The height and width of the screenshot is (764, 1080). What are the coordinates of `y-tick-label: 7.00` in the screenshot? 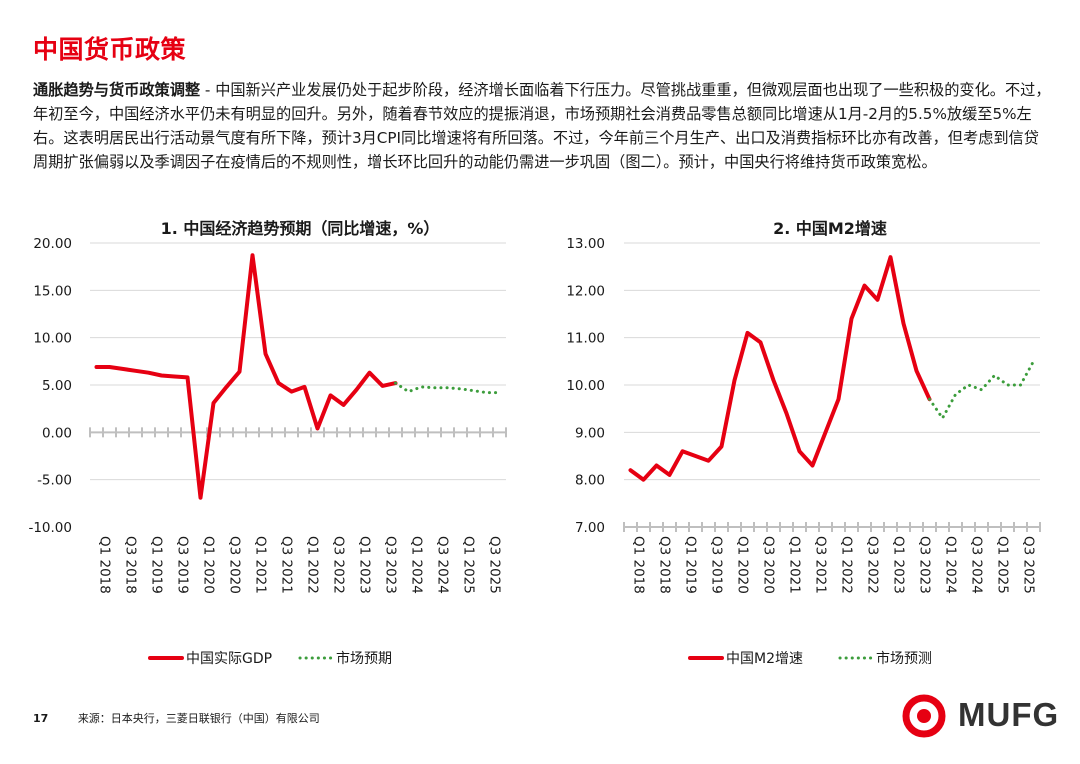 It's located at (590, 528).